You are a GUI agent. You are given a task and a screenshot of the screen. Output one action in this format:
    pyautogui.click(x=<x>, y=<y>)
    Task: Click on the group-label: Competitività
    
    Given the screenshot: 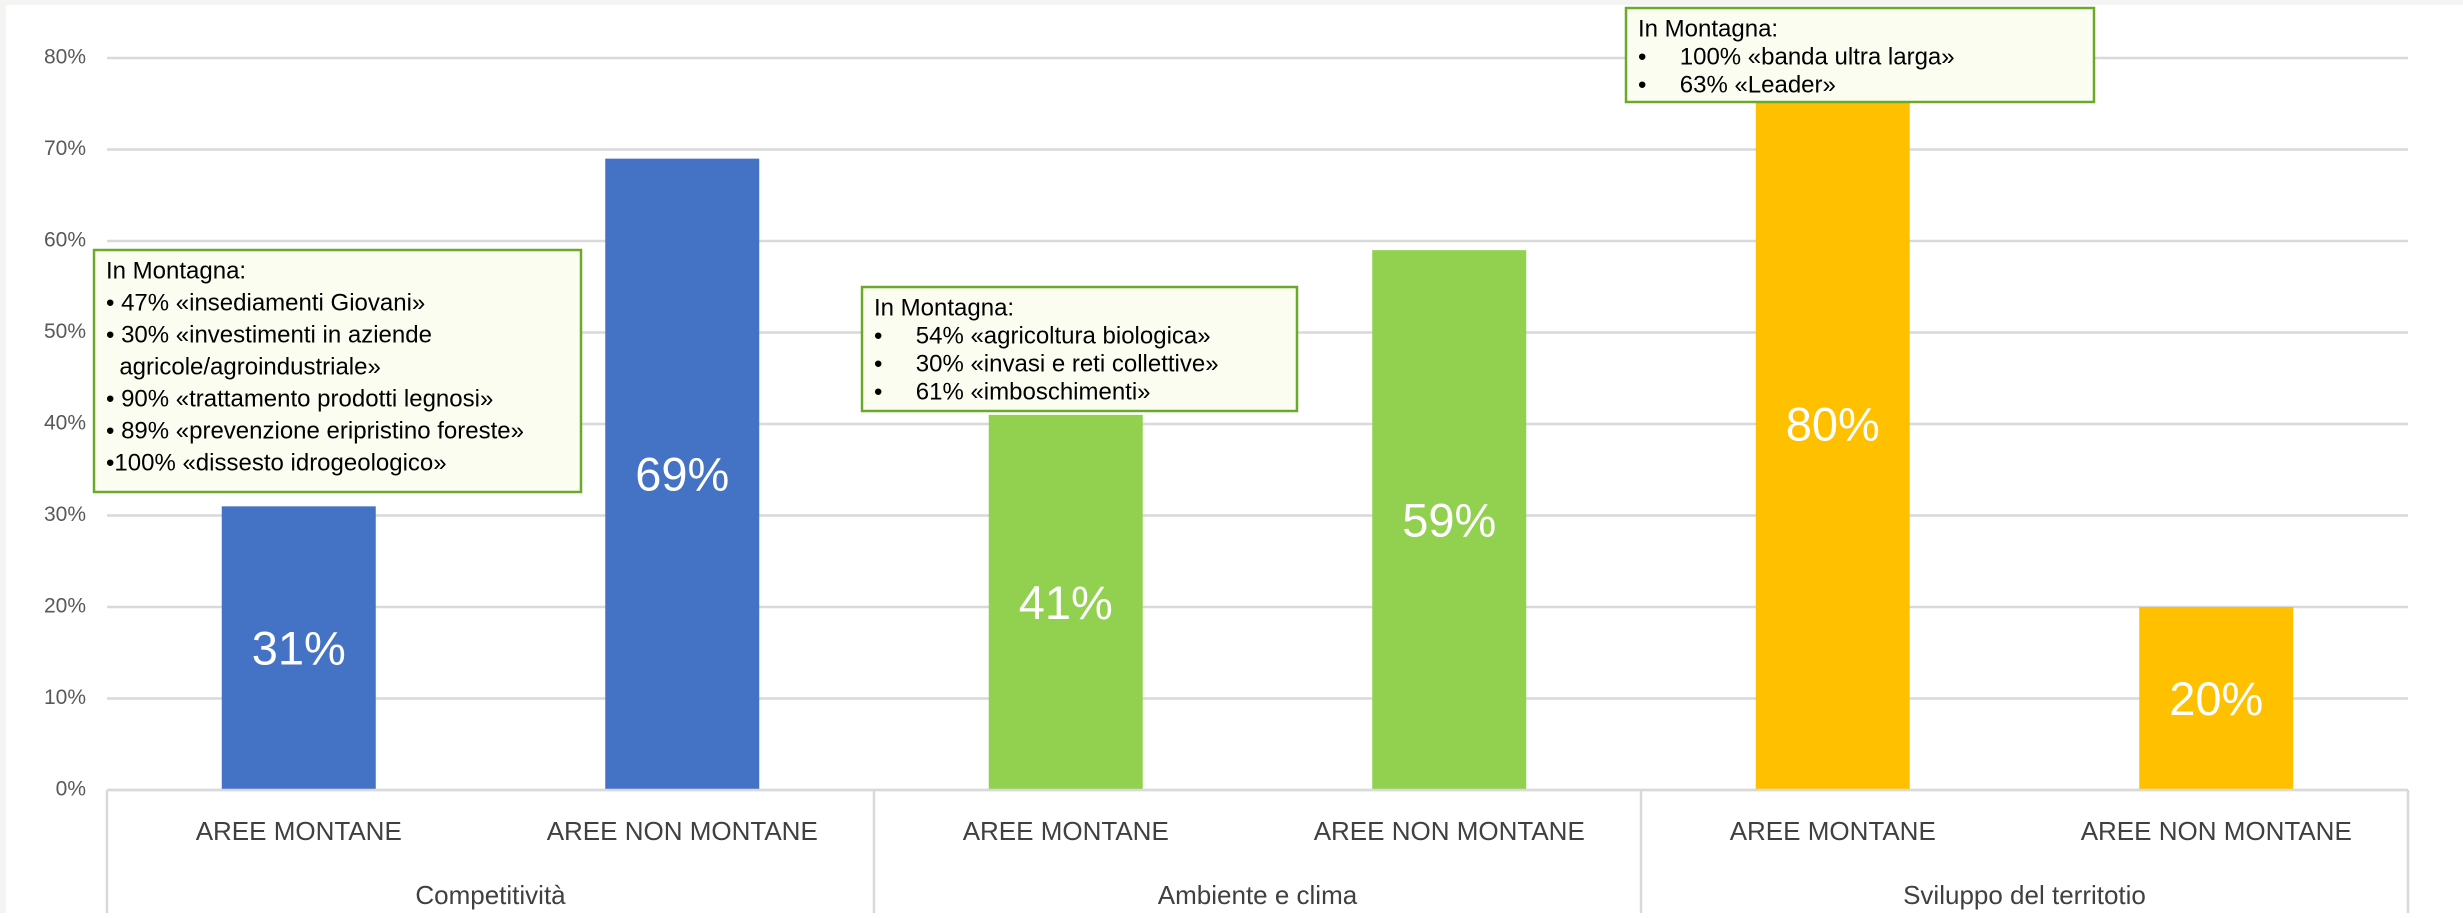 What is the action you would take?
    pyautogui.click(x=490, y=895)
    